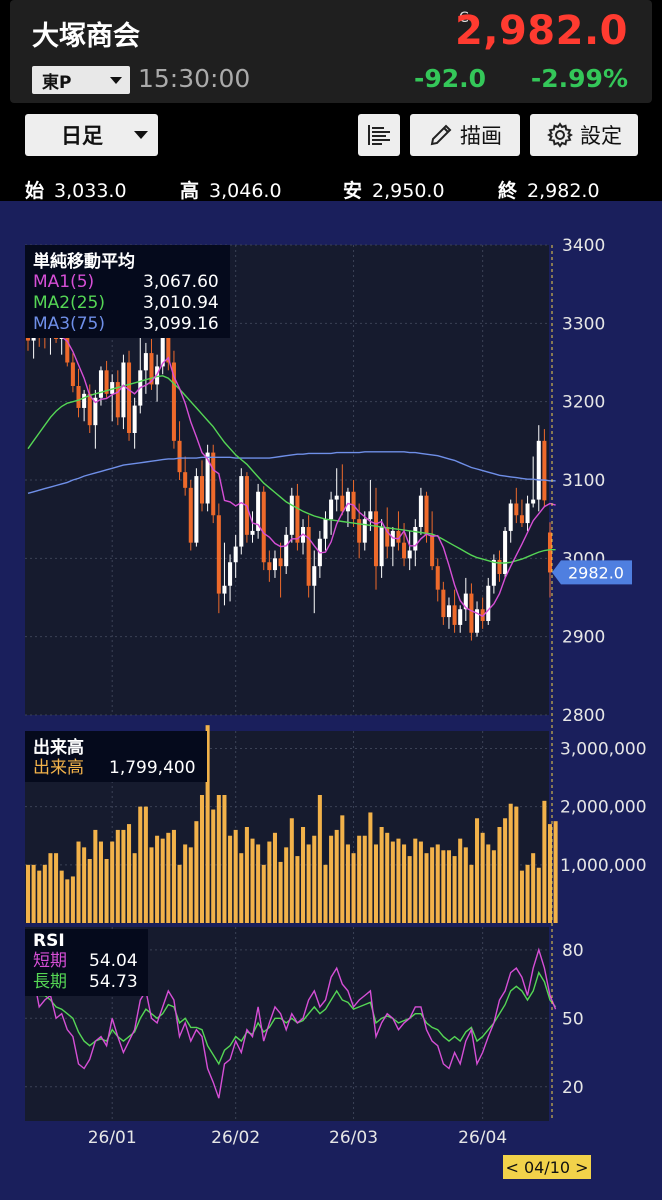 This screenshot has width=662, height=1200. Describe the element at coordinates (81, 80) in the screenshot. I see `market-select: 東P` at that location.